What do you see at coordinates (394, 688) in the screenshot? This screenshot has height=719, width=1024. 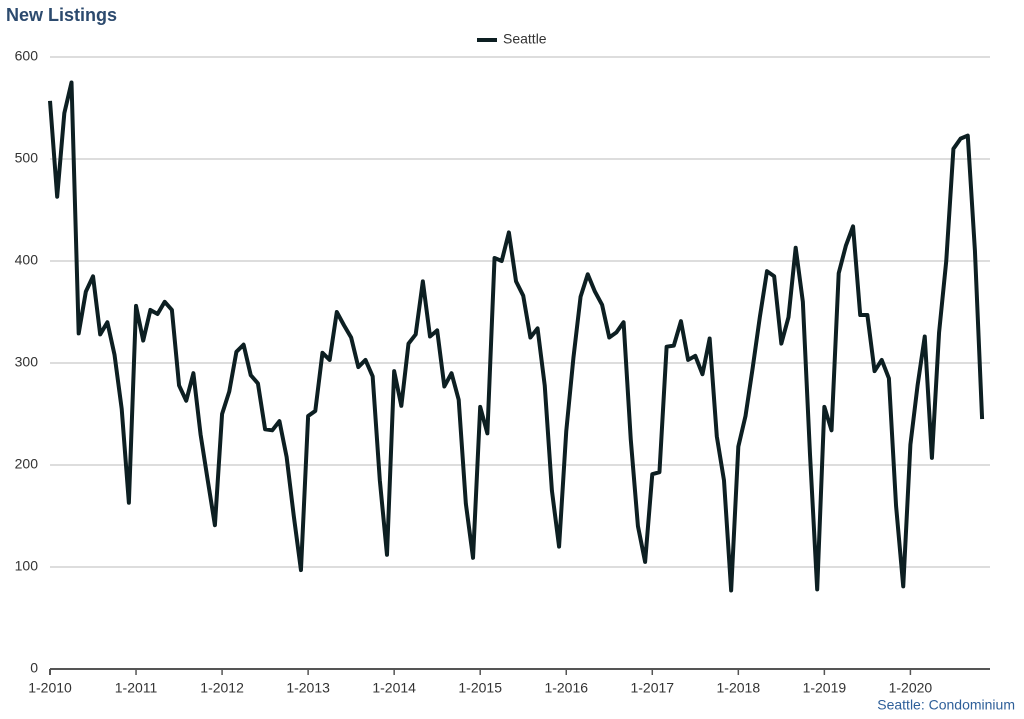 I see `x-tick-label: 1-2014` at bounding box center [394, 688].